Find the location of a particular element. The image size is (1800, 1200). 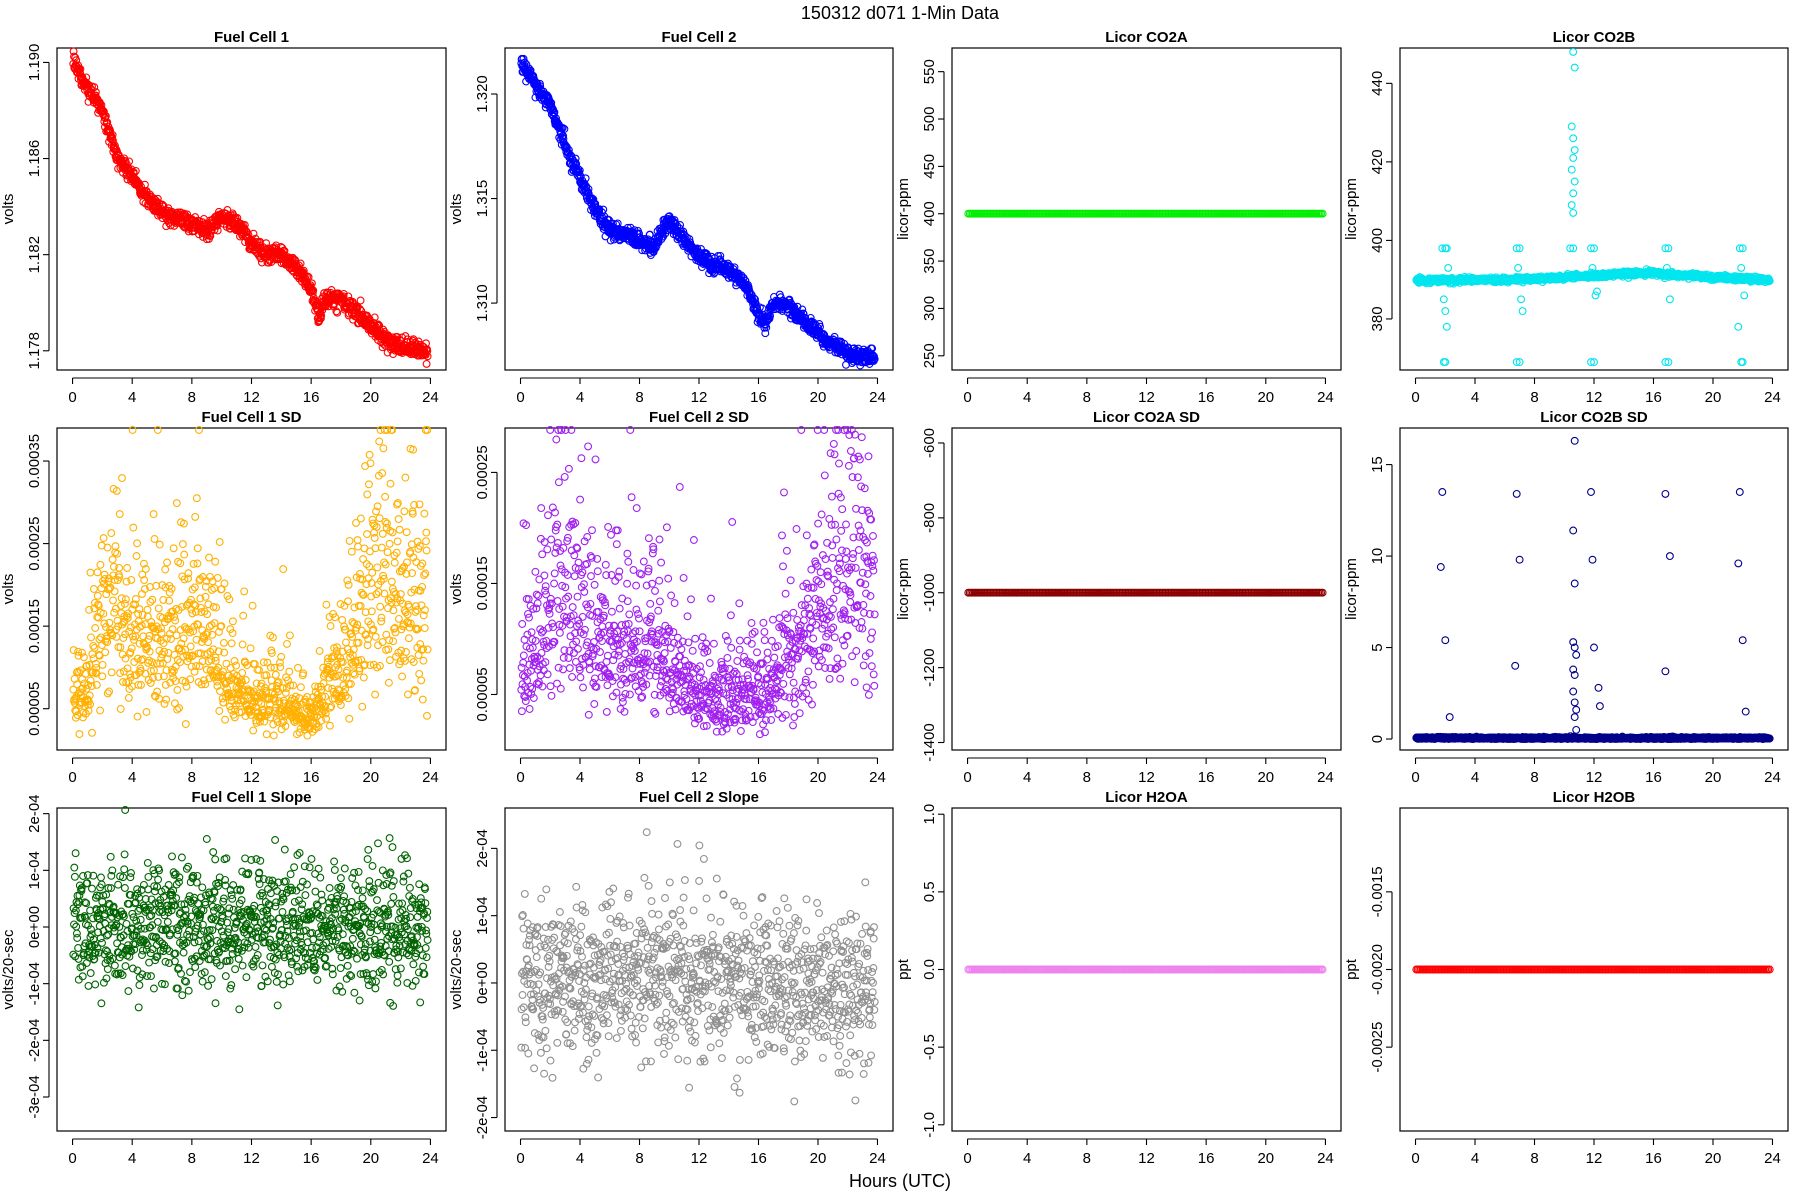

panel-title: Fuel Cell 1 SD is located at coordinates (251, 417).